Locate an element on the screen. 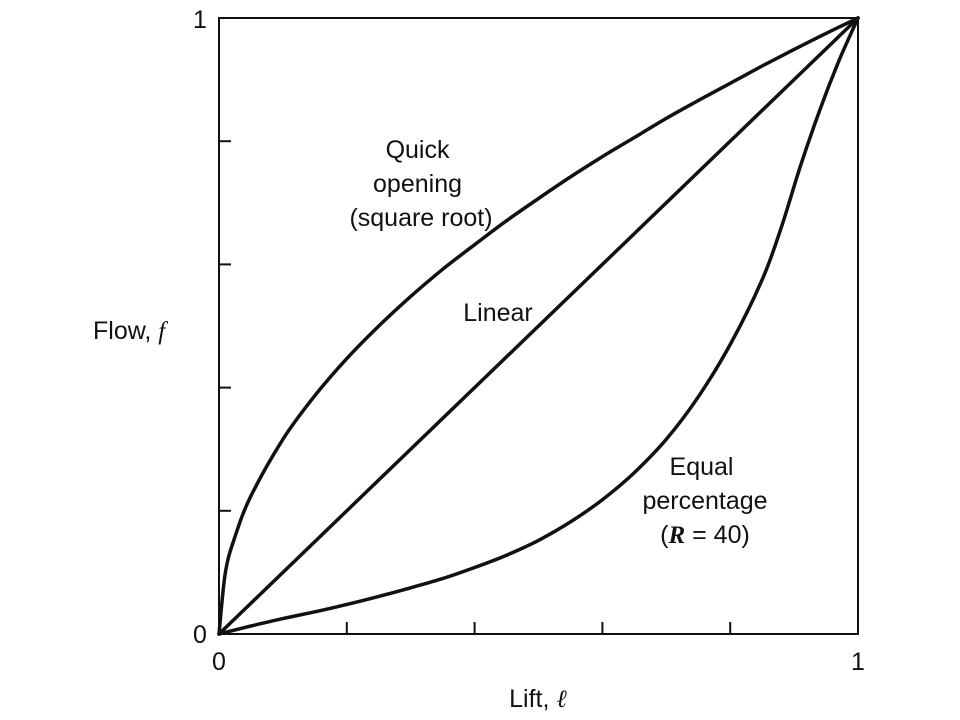  label-equal-R-var: R is located at coordinates (677, 535).